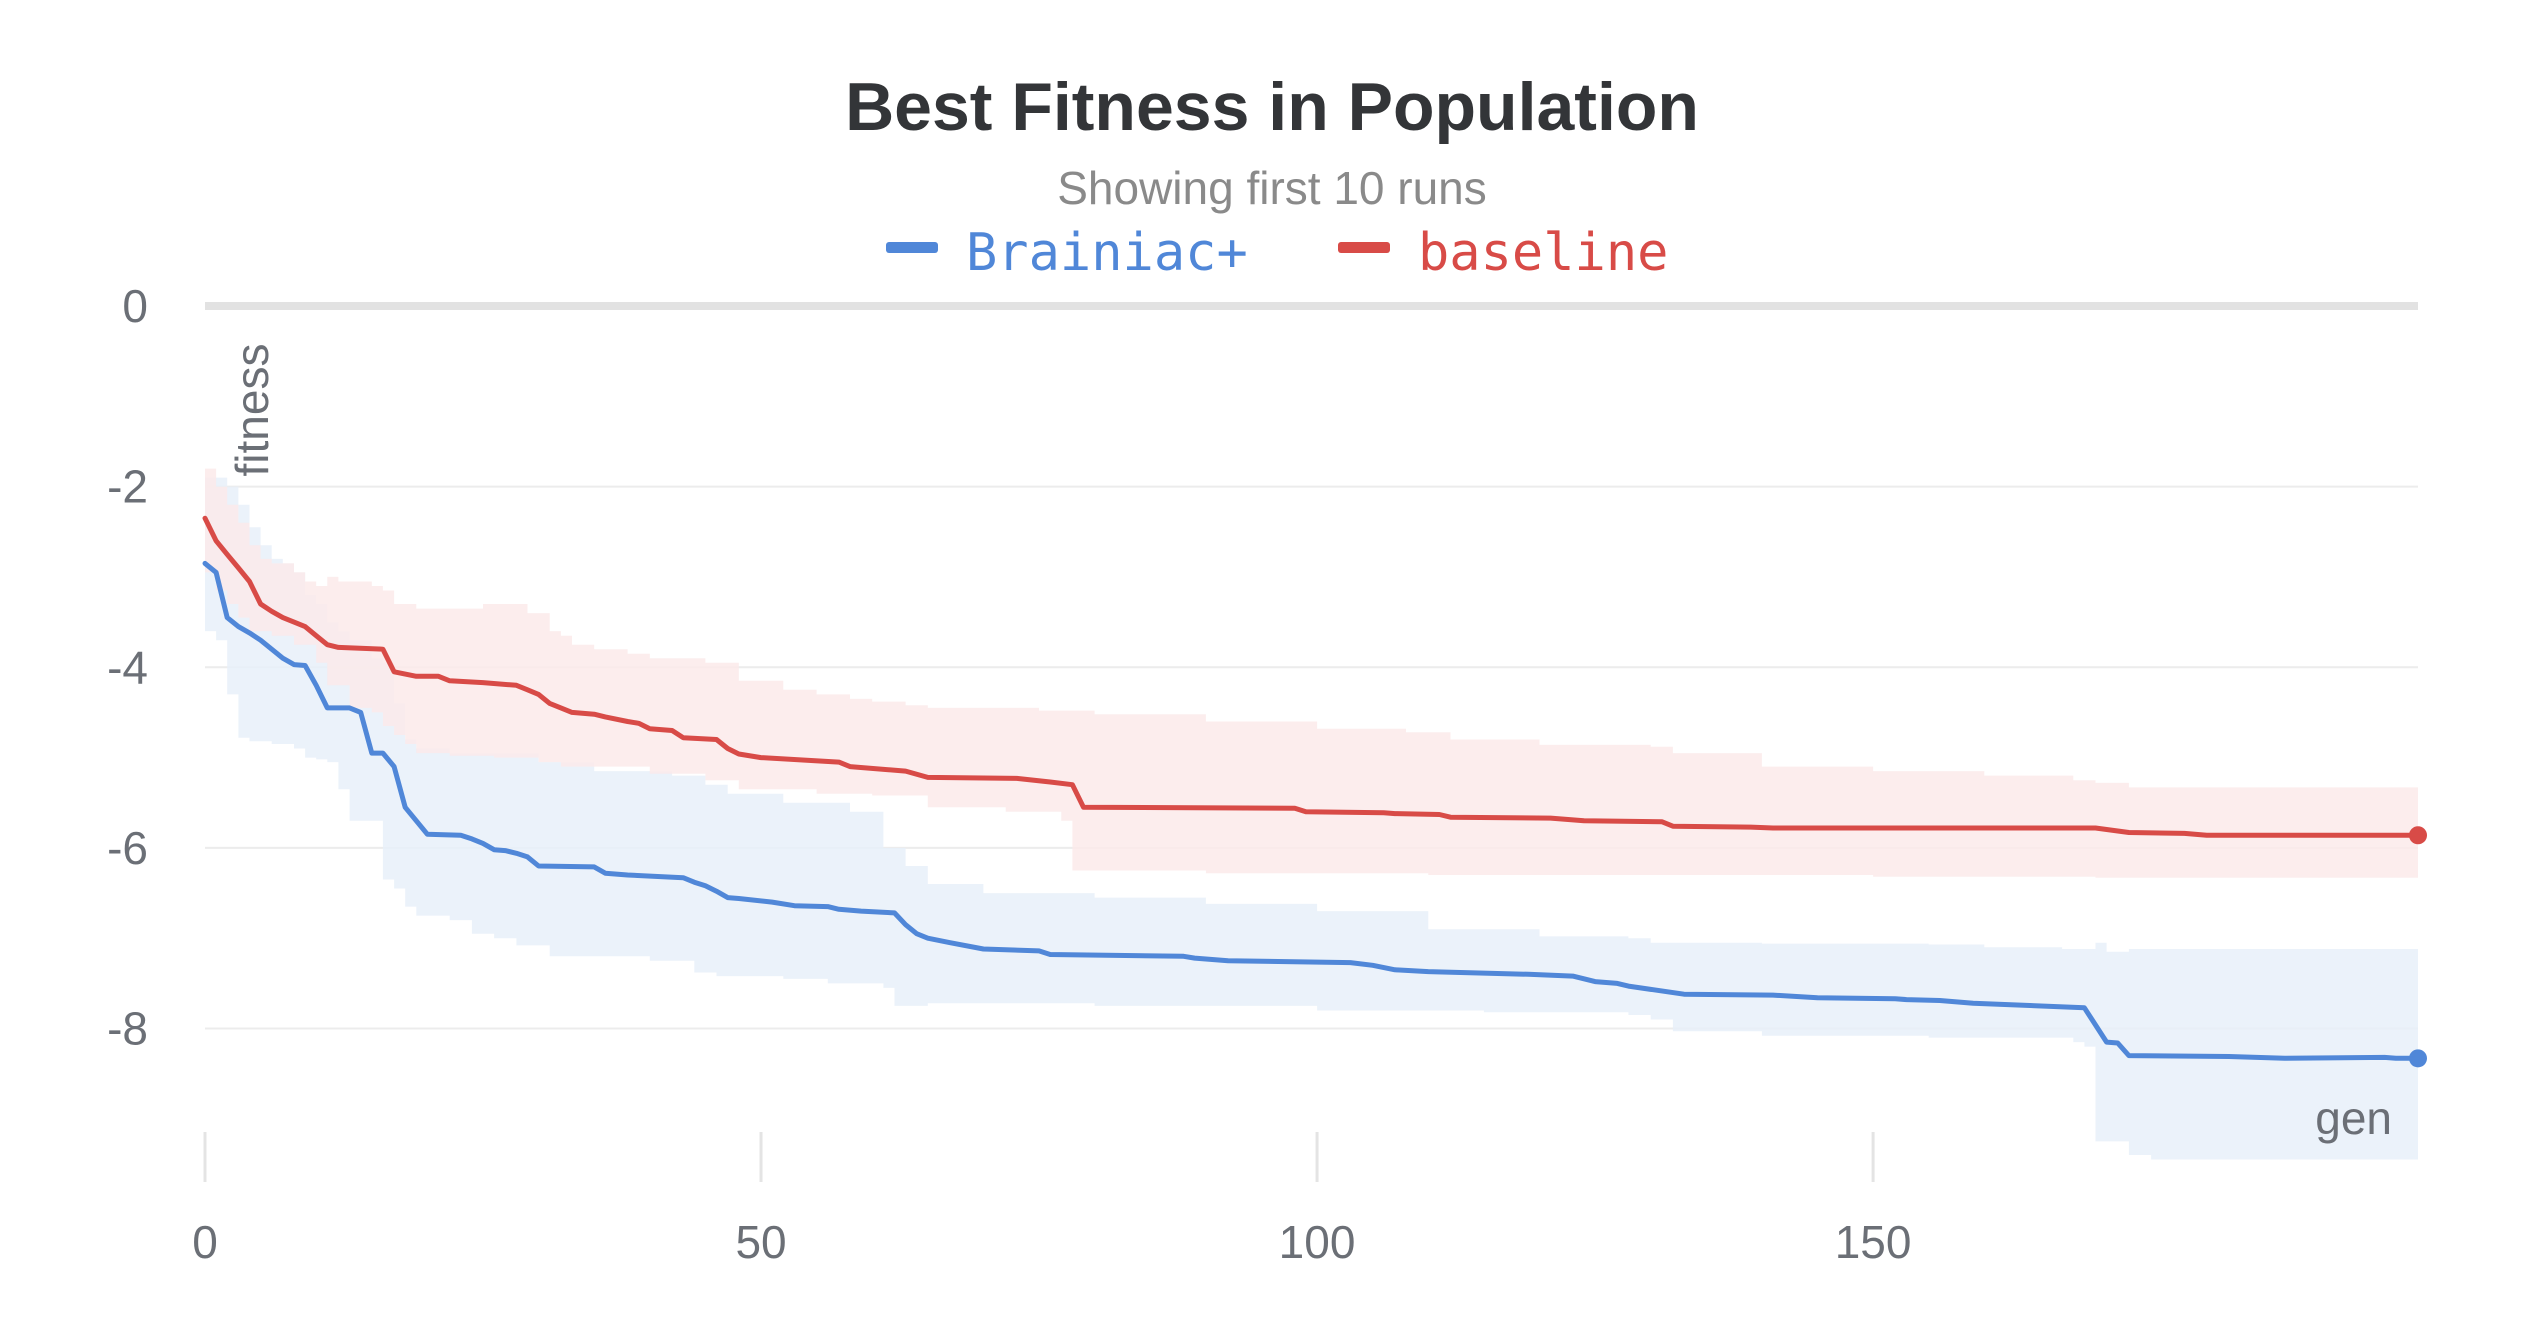 The height and width of the screenshot is (1328, 2528). I want to click on y-tick-label: -8, so click(127, 1029).